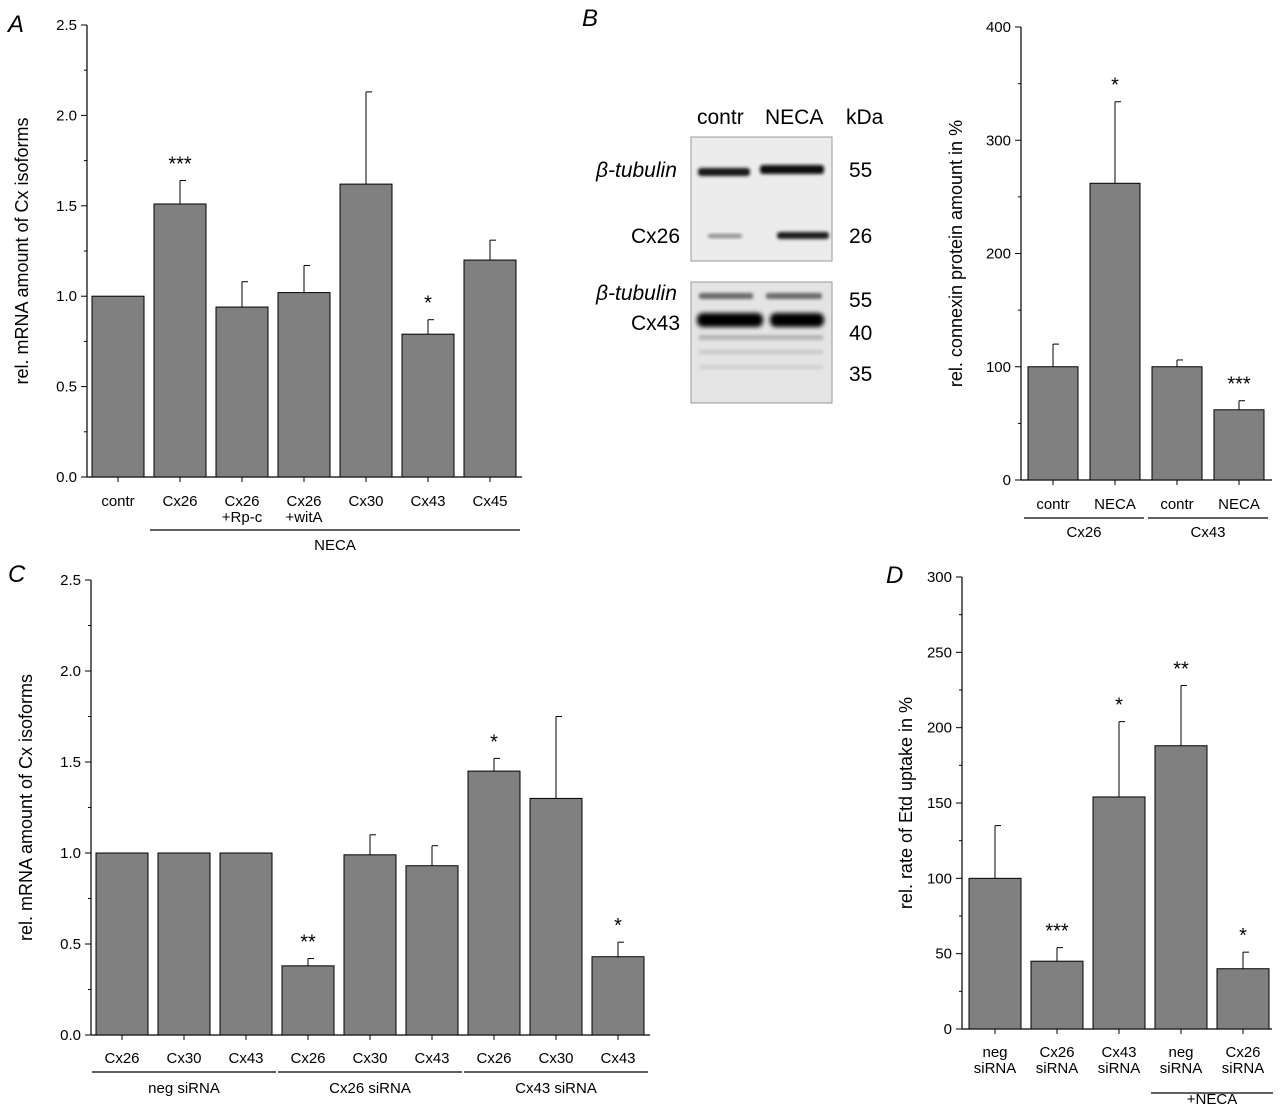  Describe the element at coordinates (66, 206) in the screenshot. I see `y-tick-label-a: 1.5` at that location.